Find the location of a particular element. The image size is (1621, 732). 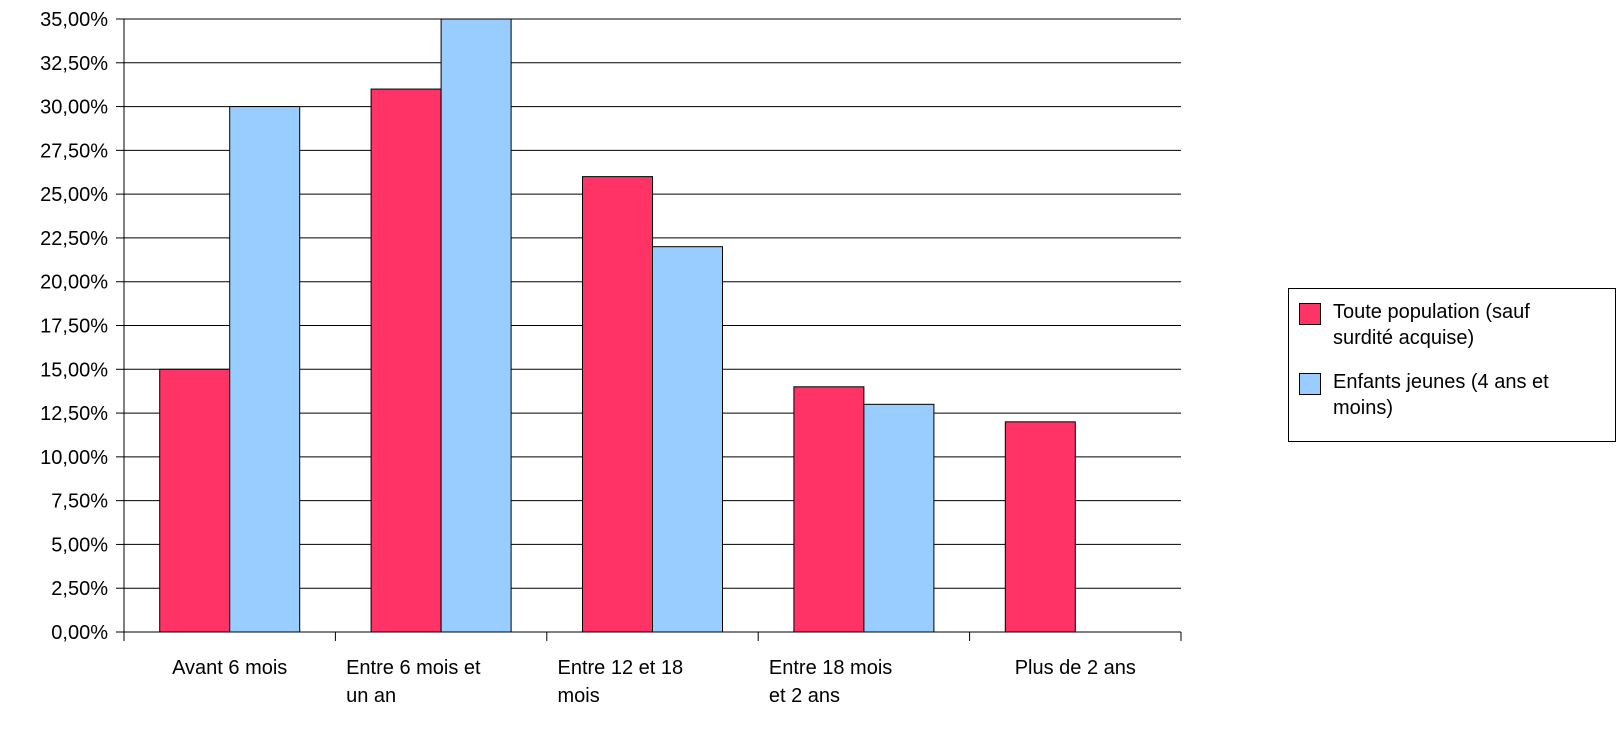

x-tick-label: Avant 6 mois is located at coordinates (229, 668).